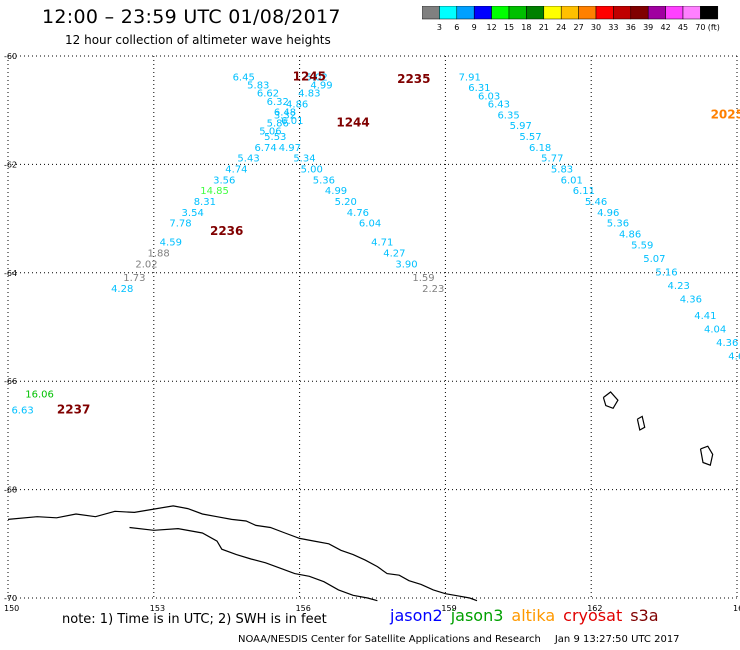 The image size is (740, 650). I want to click on pass-time-label: 1244, so click(352, 122).